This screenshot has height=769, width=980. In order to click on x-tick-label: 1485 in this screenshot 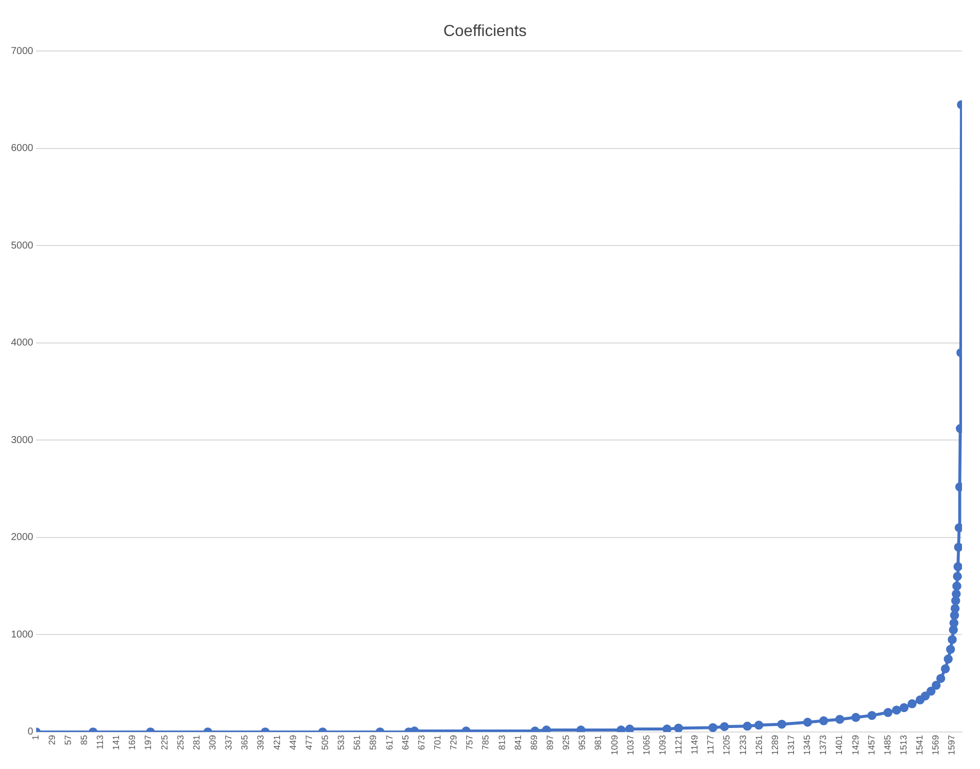, I will do `click(887, 745)`.